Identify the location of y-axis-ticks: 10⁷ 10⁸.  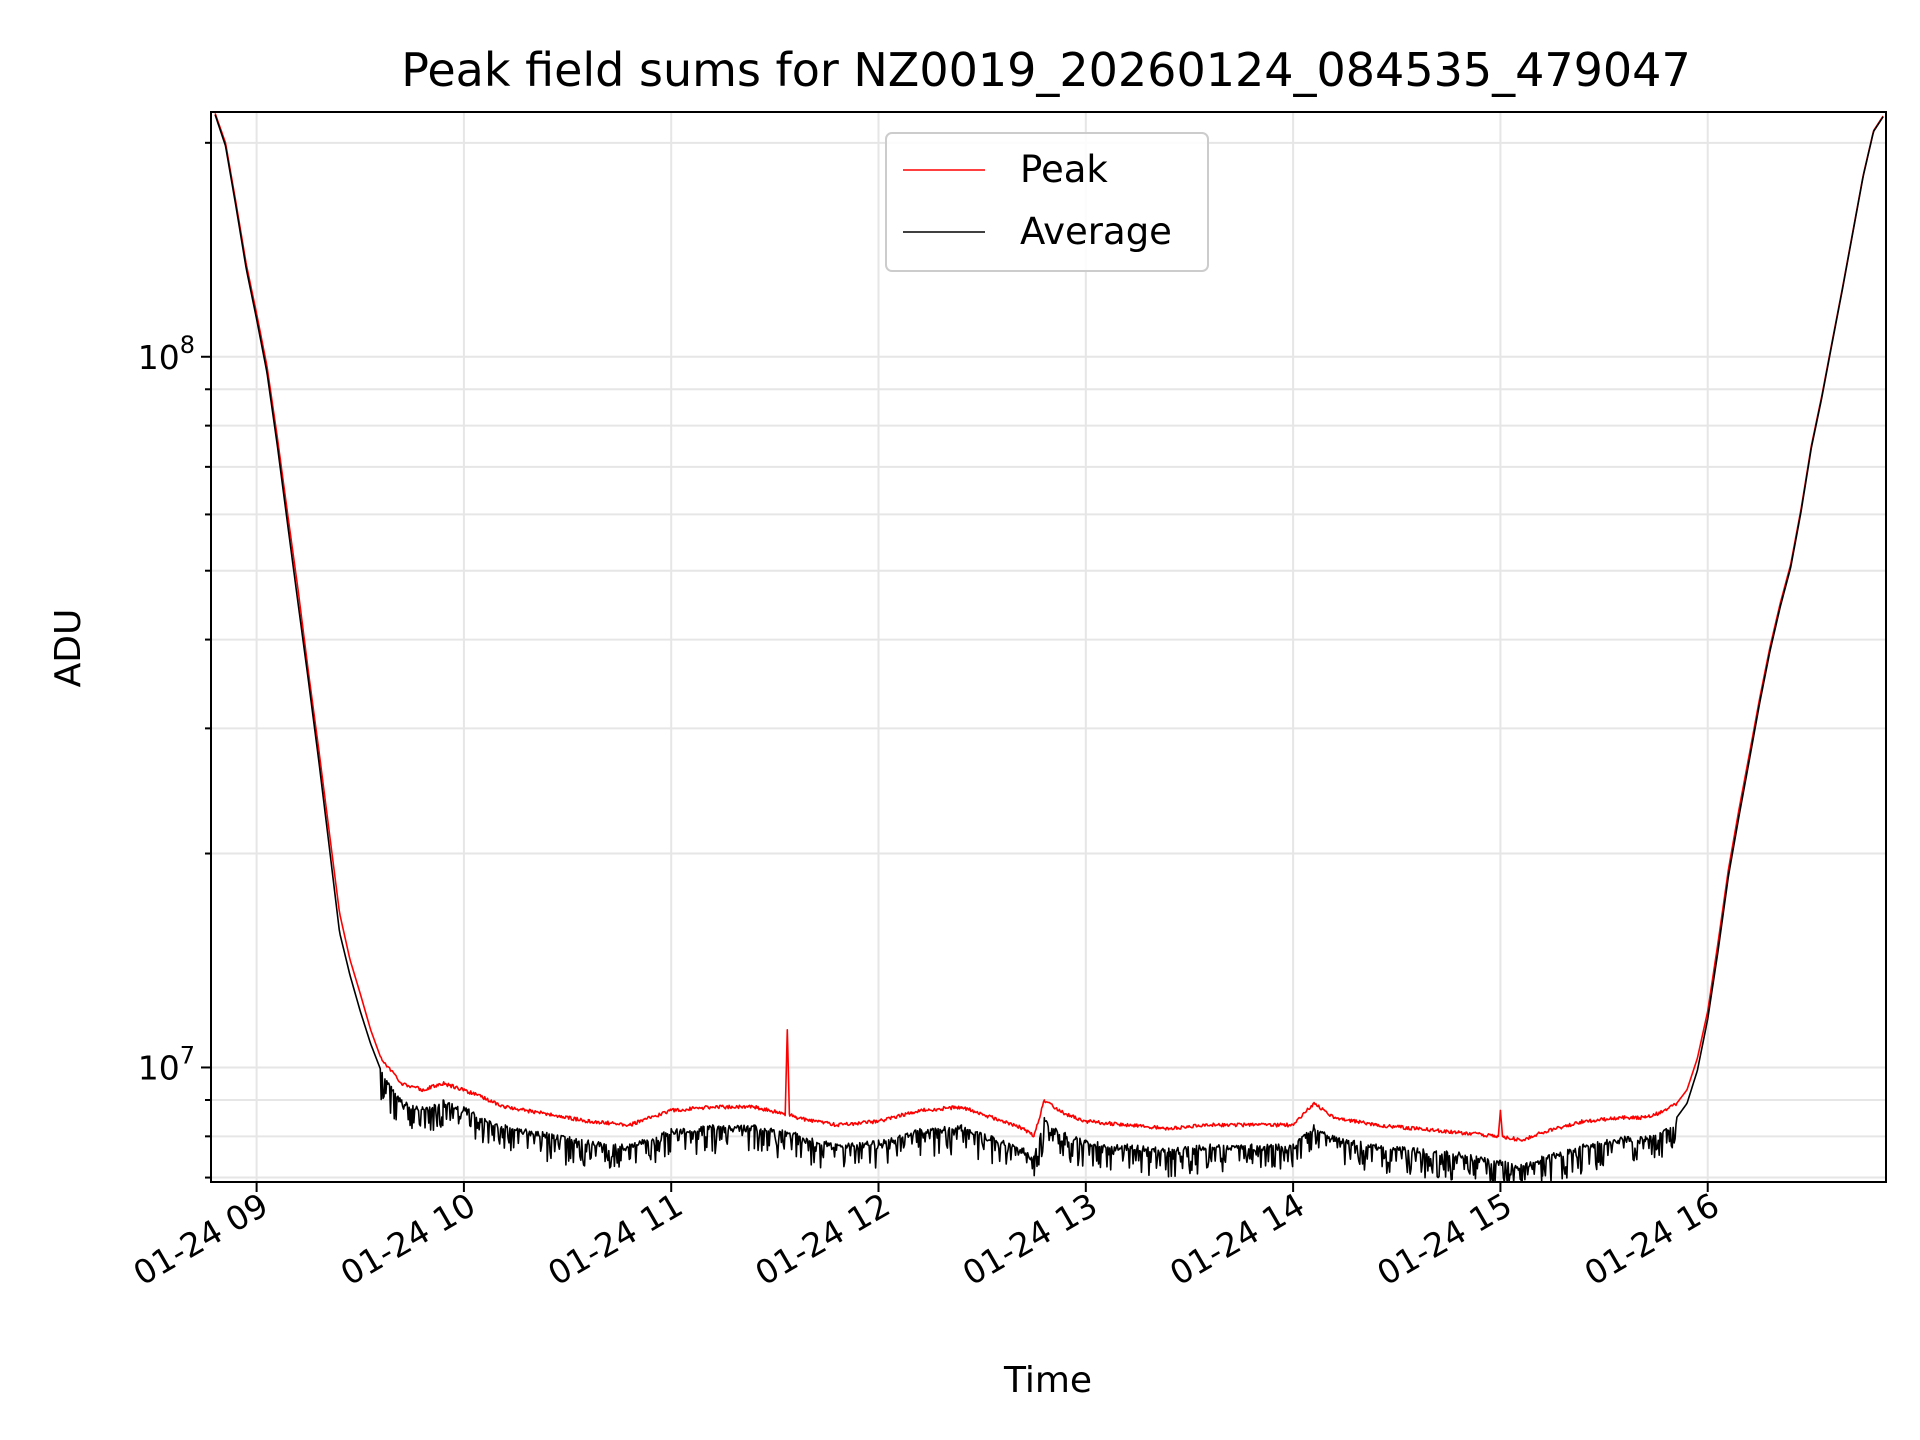
(174, 660).